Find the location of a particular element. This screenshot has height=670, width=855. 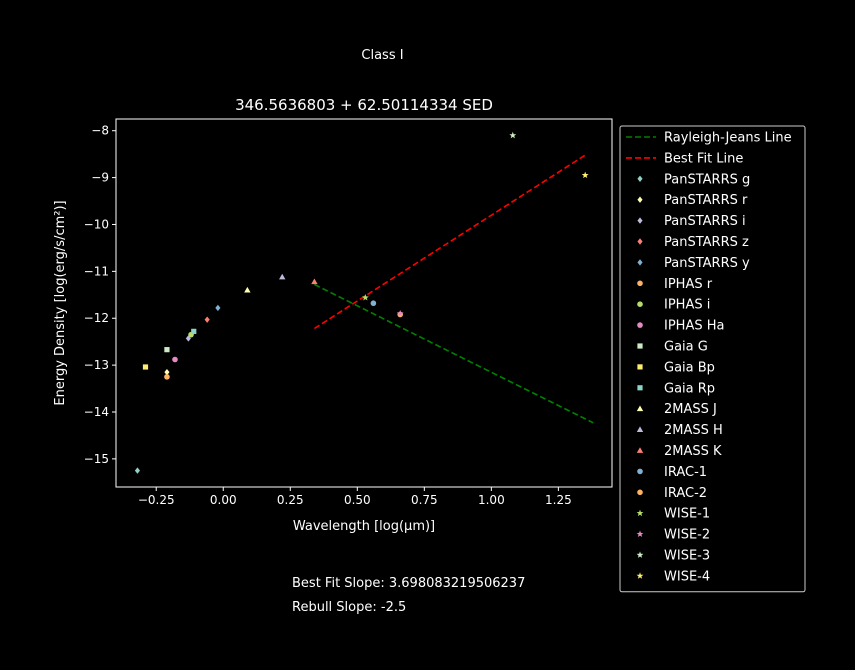

x-tick-label: 0.25 is located at coordinates (290, 500).